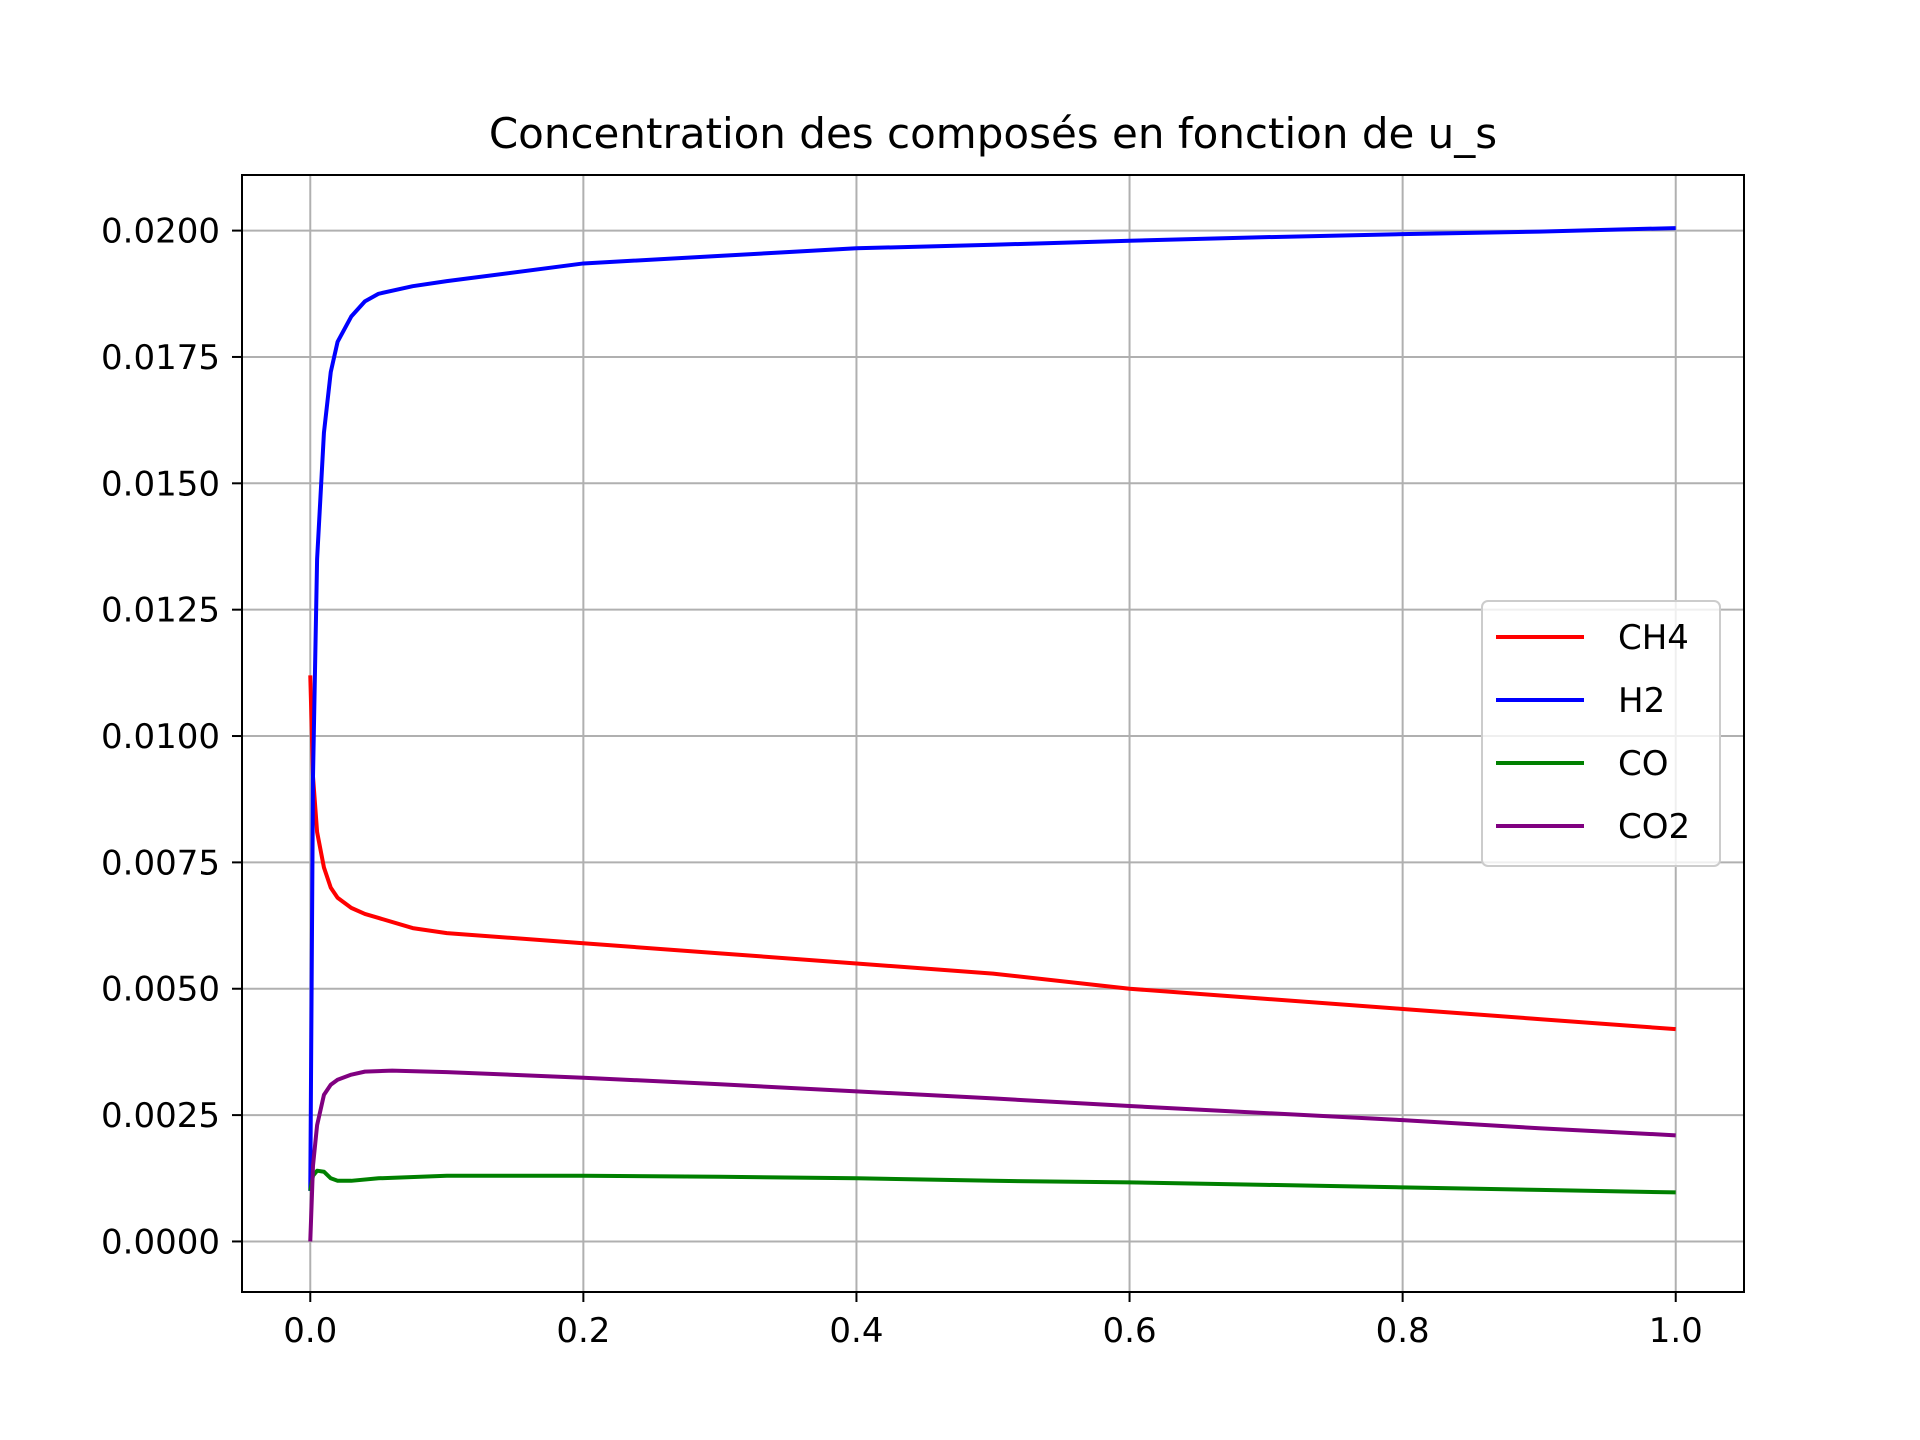  I want to click on y-tick-label: 0.0150, so click(160, 484).